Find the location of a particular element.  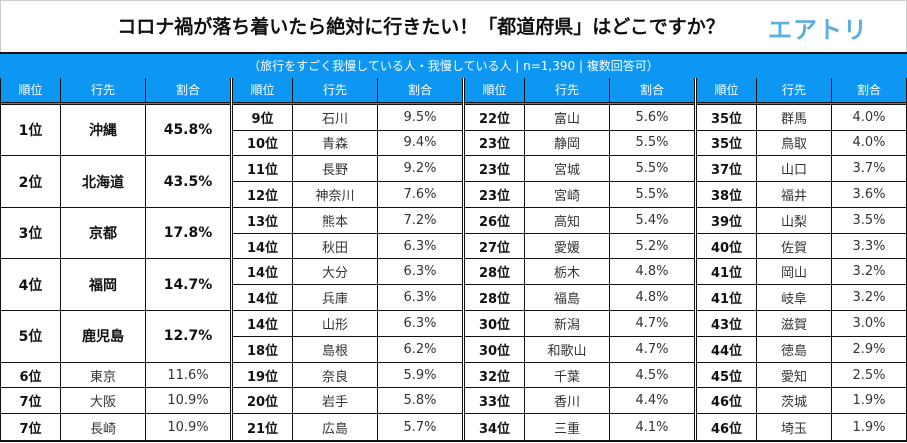

table-row: 23位 宮城 5.5% is located at coordinates (579, 169).